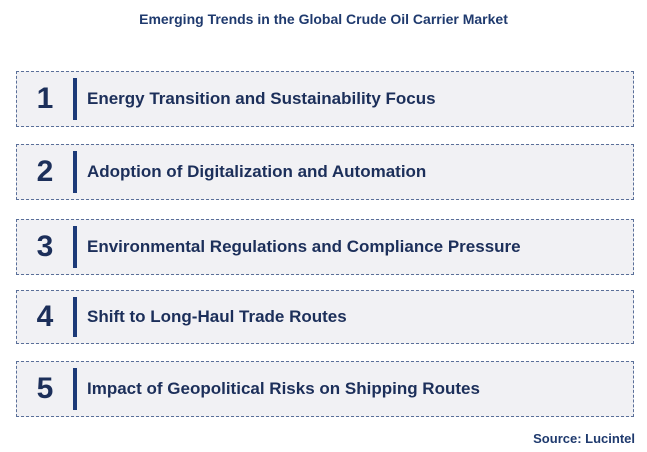 The height and width of the screenshot is (452, 647). What do you see at coordinates (584, 438) in the screenshot?
I see `source-credit: Source: Lucintel` at bounding box center [584, 438].